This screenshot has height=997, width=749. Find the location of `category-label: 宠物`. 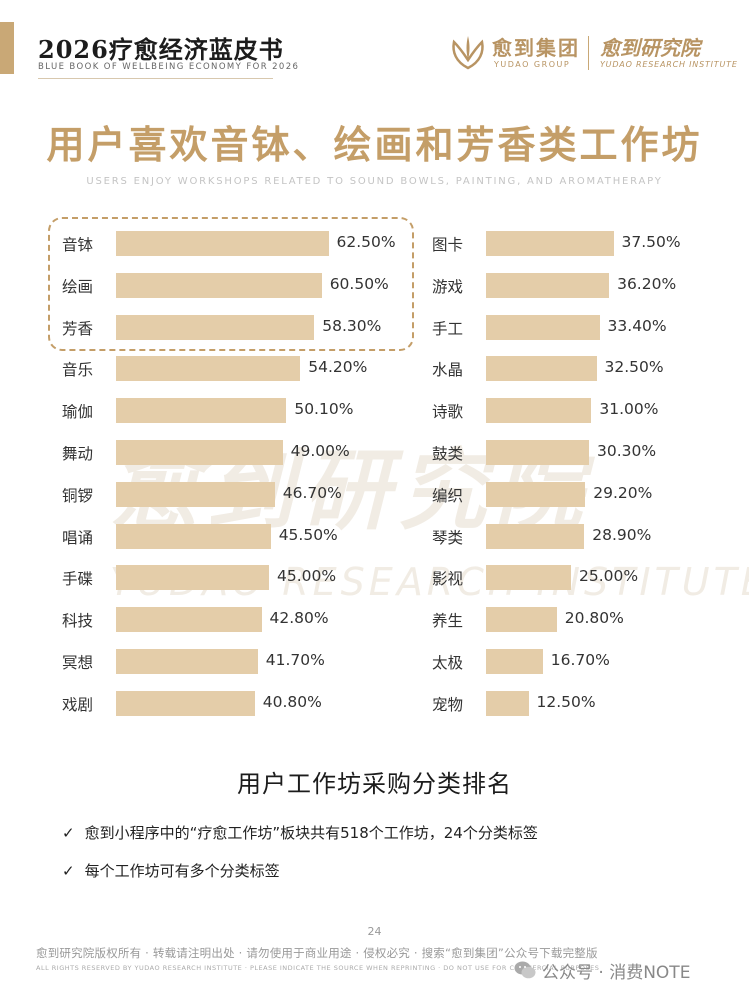

category-label: 宠物 is located at coordinates (448, 704).